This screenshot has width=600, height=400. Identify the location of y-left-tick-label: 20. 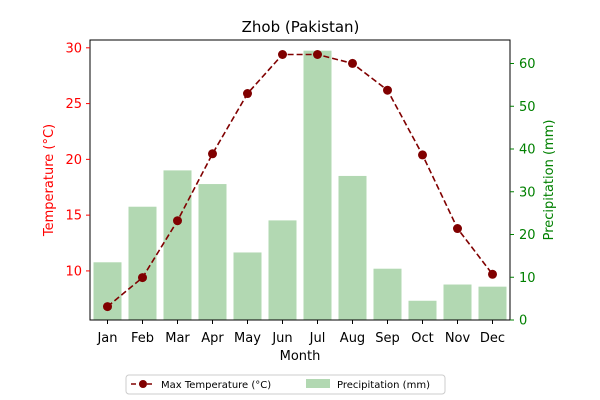
(73, 160).